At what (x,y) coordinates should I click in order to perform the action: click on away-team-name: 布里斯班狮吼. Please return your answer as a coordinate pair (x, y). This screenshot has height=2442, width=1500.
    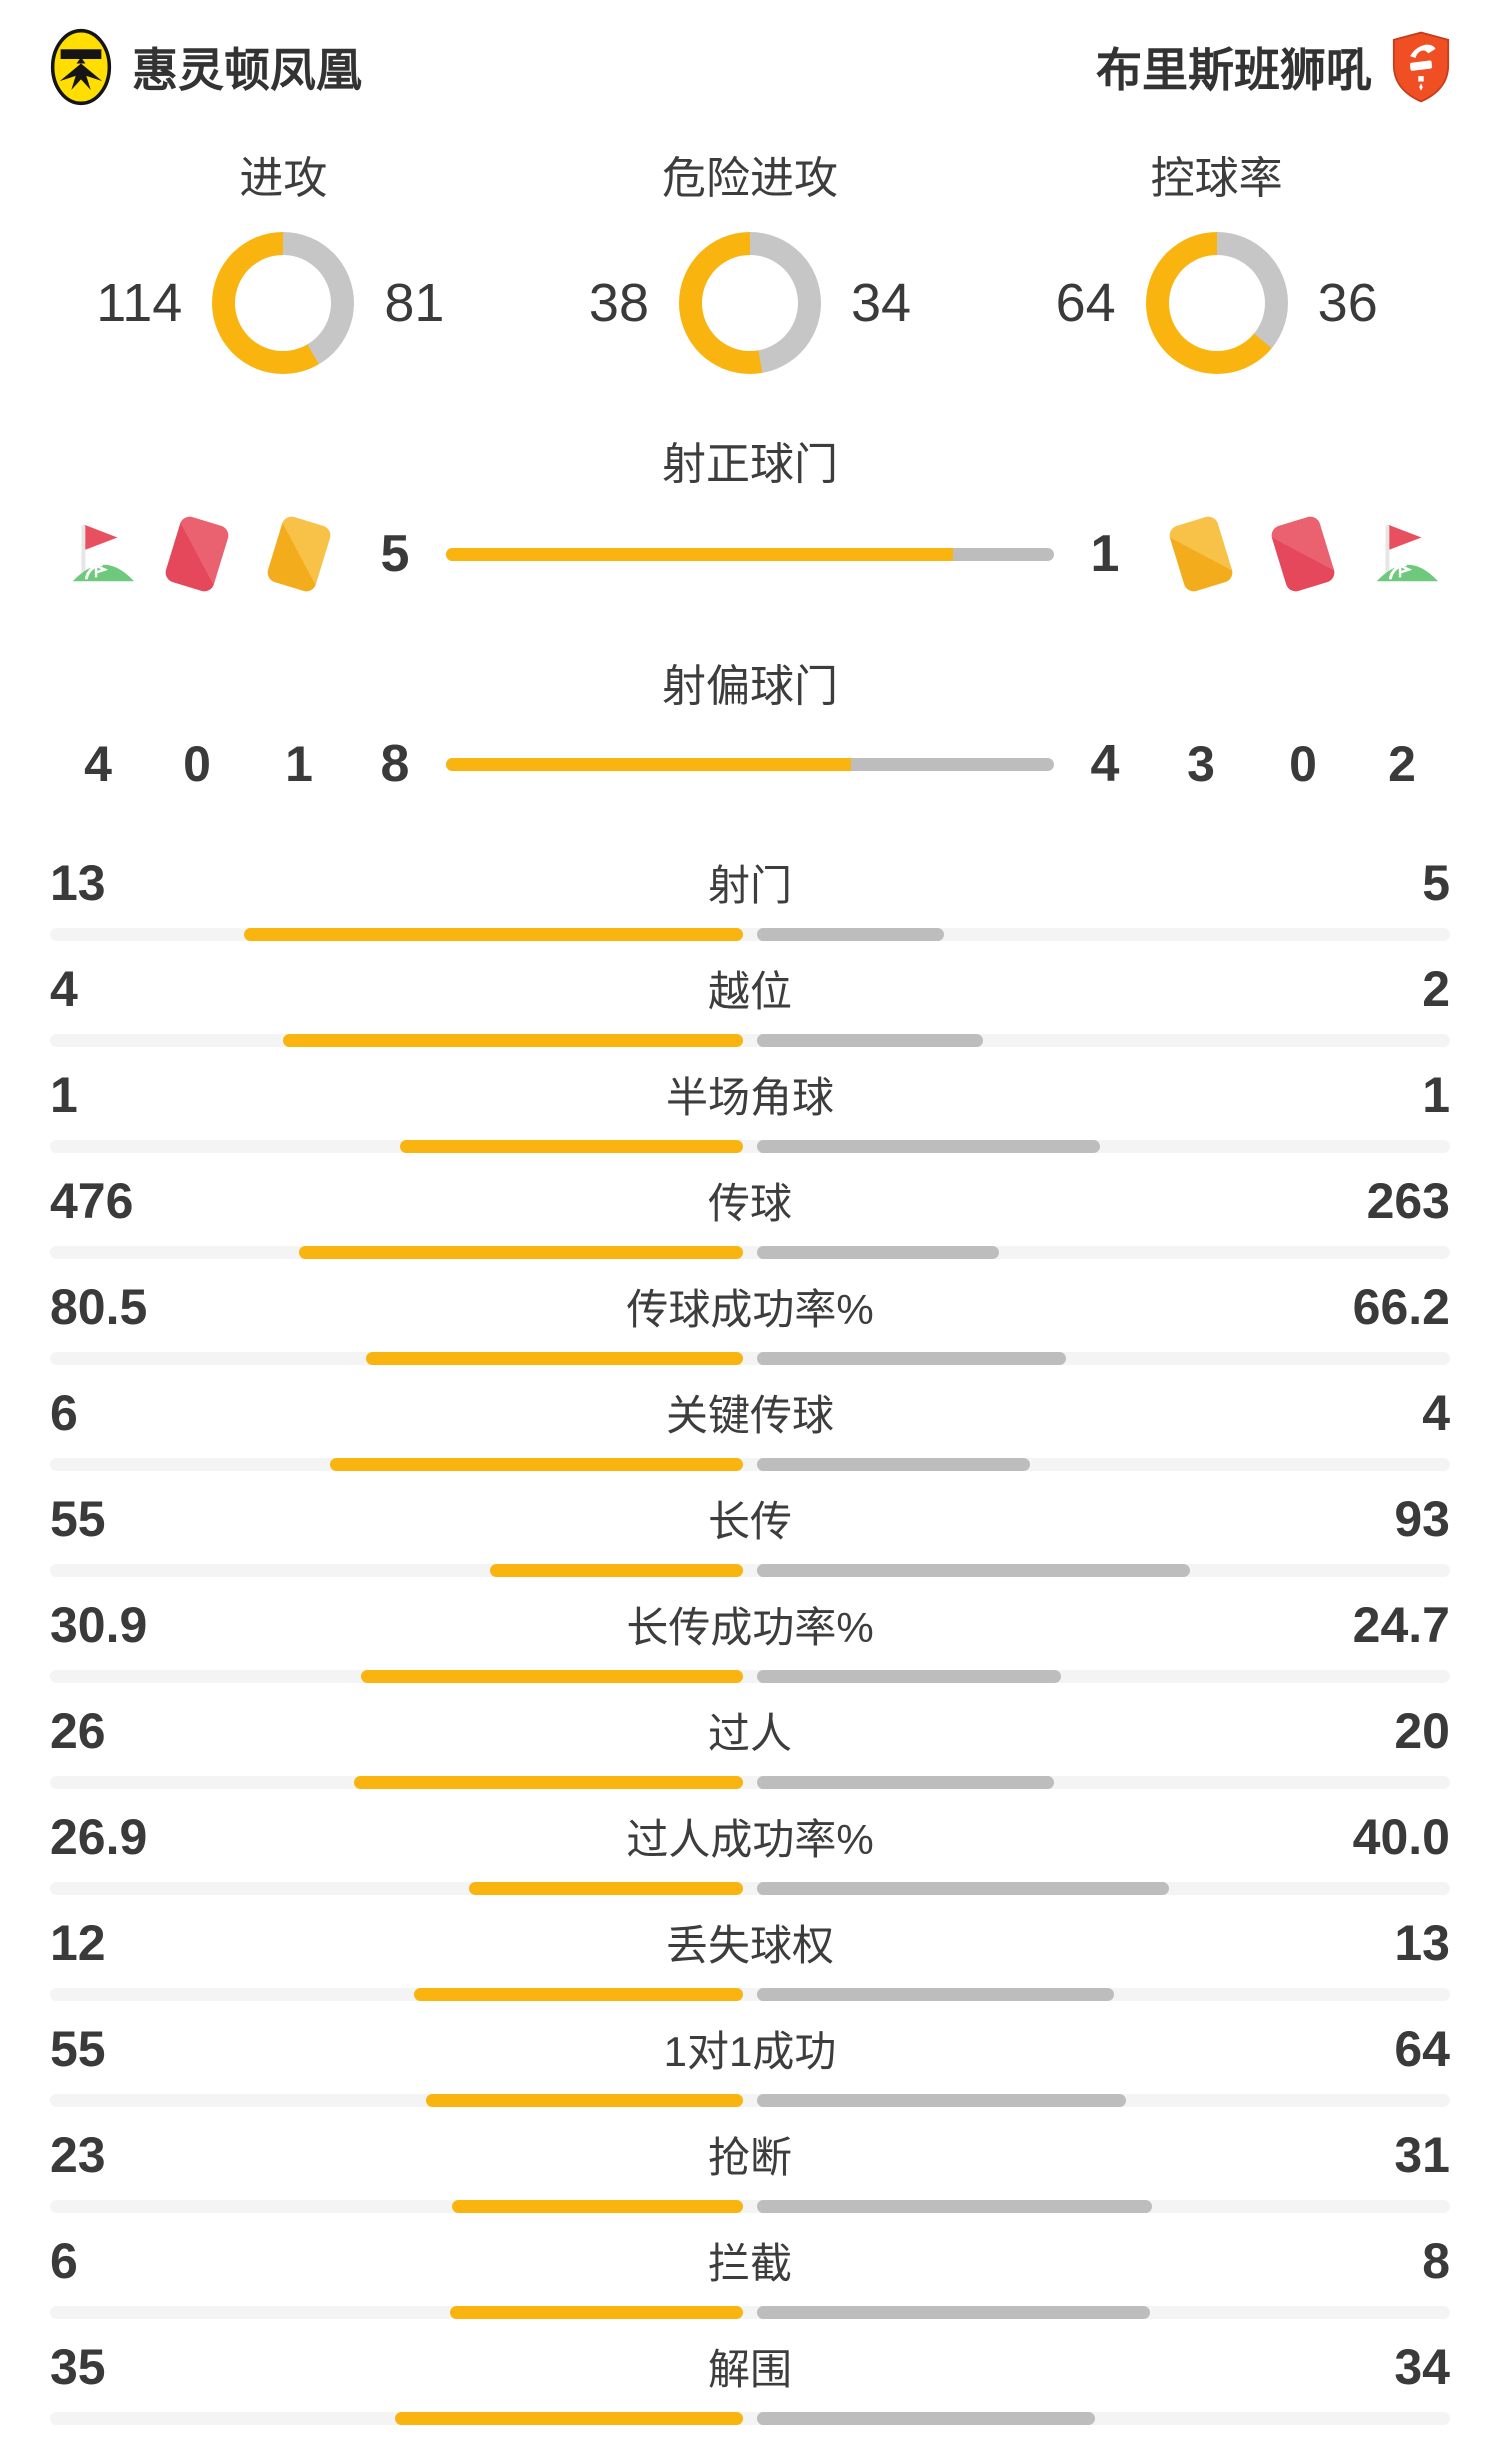
    Looking at the image, I should click on (1234, 70).